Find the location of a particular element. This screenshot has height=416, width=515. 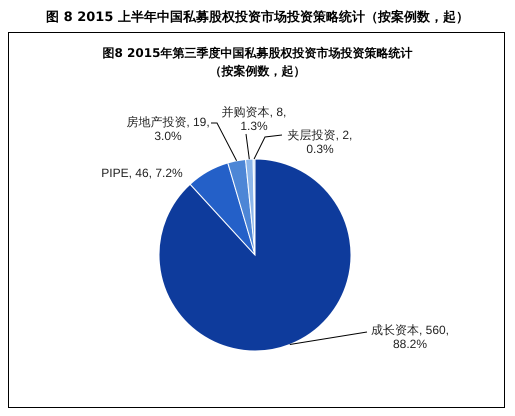

slice-label: 成长资本, 560, 88.2% is located at coordinates (410, 337).